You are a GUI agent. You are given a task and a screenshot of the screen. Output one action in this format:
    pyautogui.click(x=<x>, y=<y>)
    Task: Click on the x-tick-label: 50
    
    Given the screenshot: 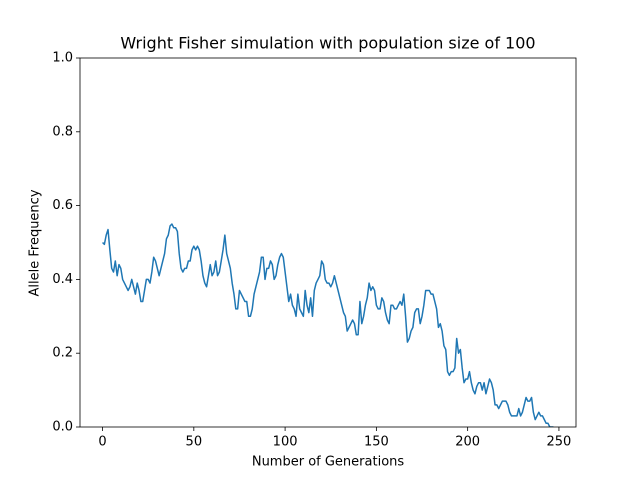 What is the action you would take?
    pyautogui.click(x=194, y=442)
    